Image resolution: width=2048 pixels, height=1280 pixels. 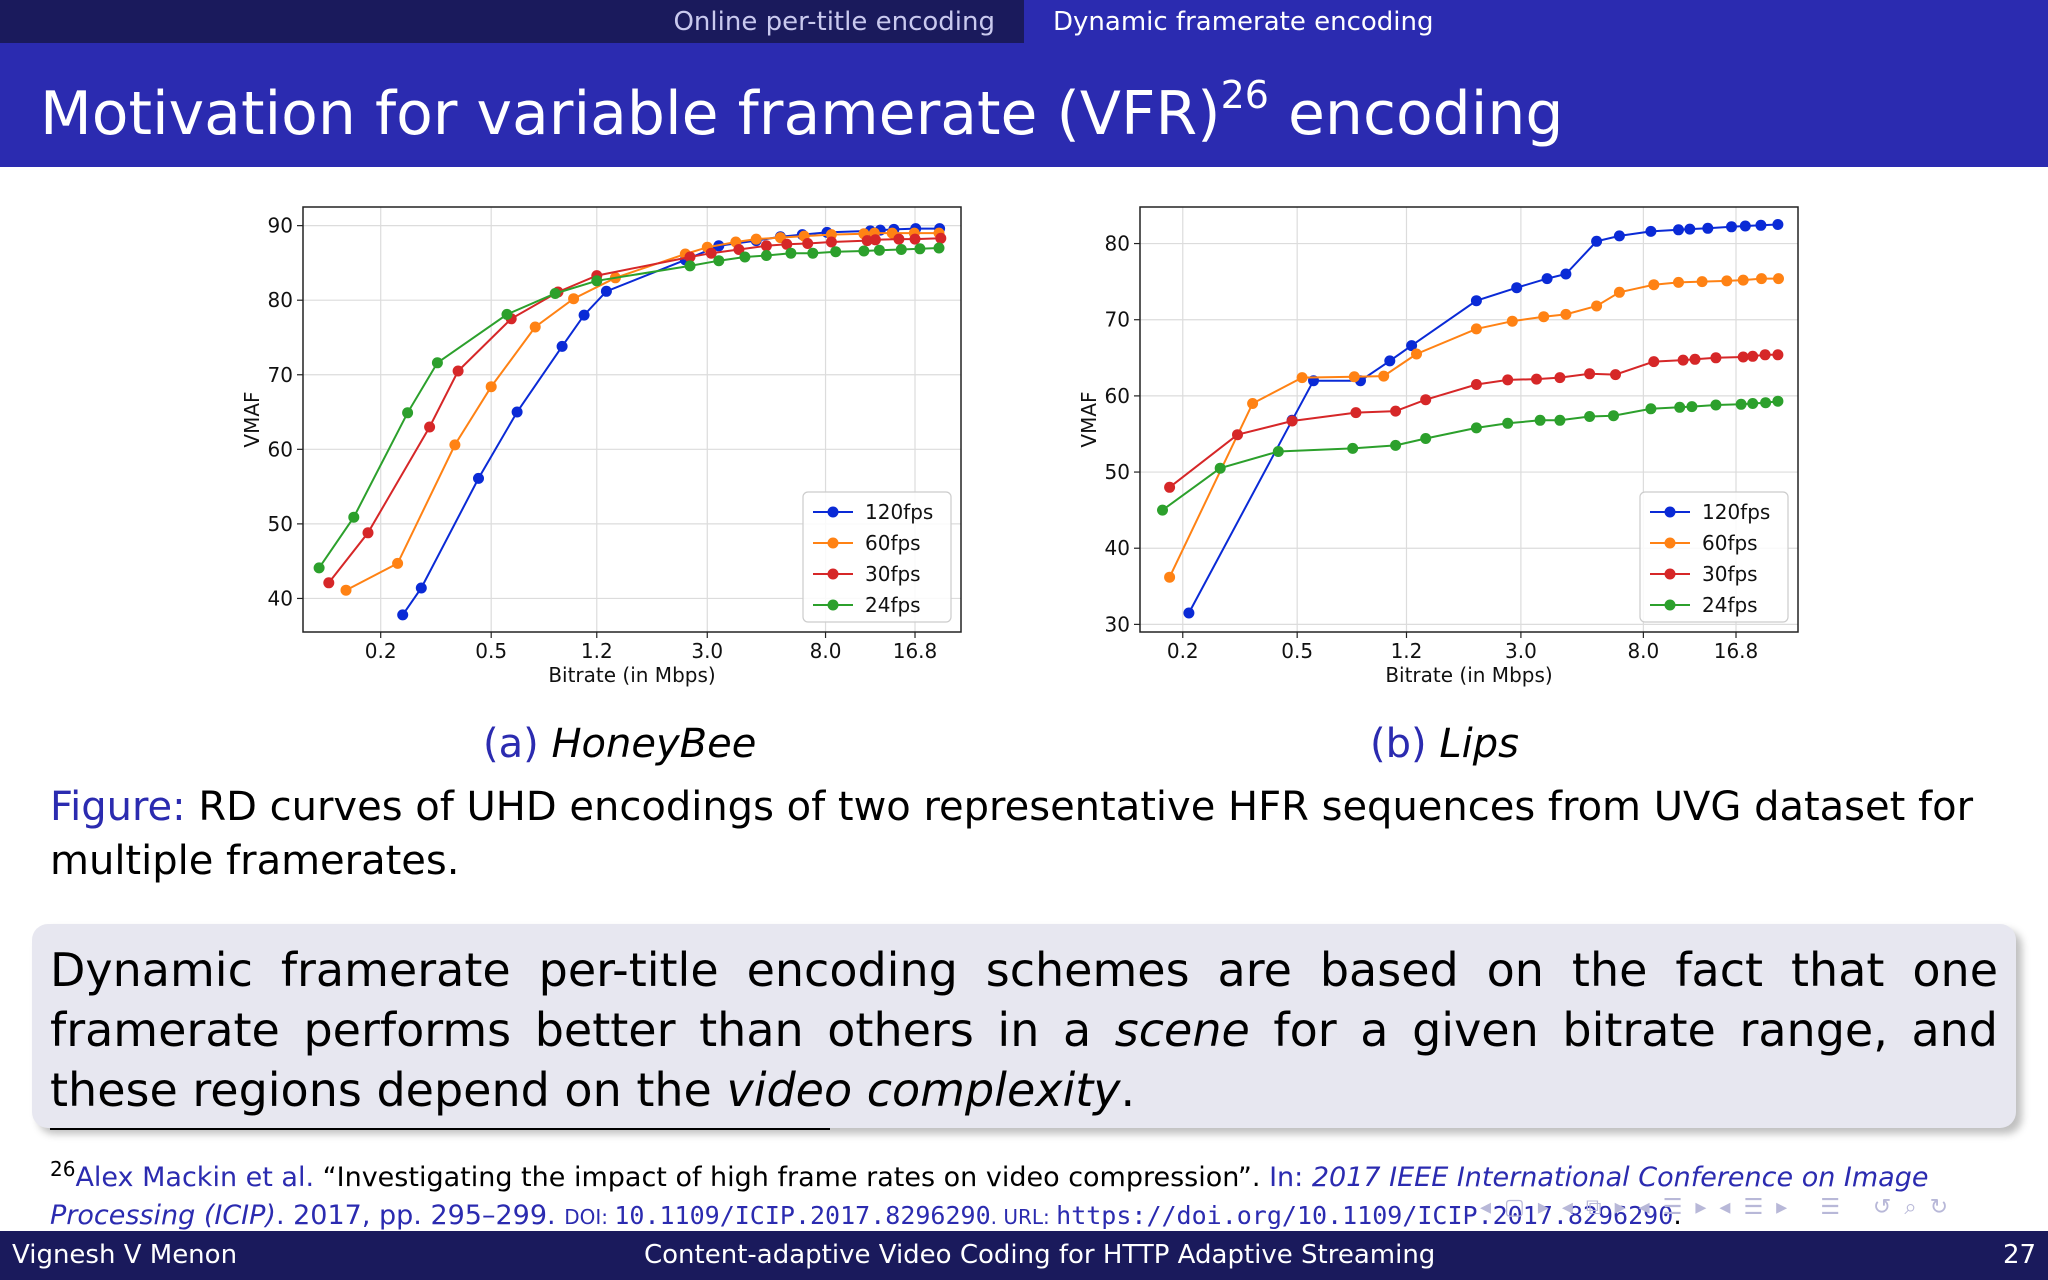 What do you see at coordinates (1183, 651) in the screenshot?
I see `x-tick-label: 0.2` at bounding box center [1183, 651].